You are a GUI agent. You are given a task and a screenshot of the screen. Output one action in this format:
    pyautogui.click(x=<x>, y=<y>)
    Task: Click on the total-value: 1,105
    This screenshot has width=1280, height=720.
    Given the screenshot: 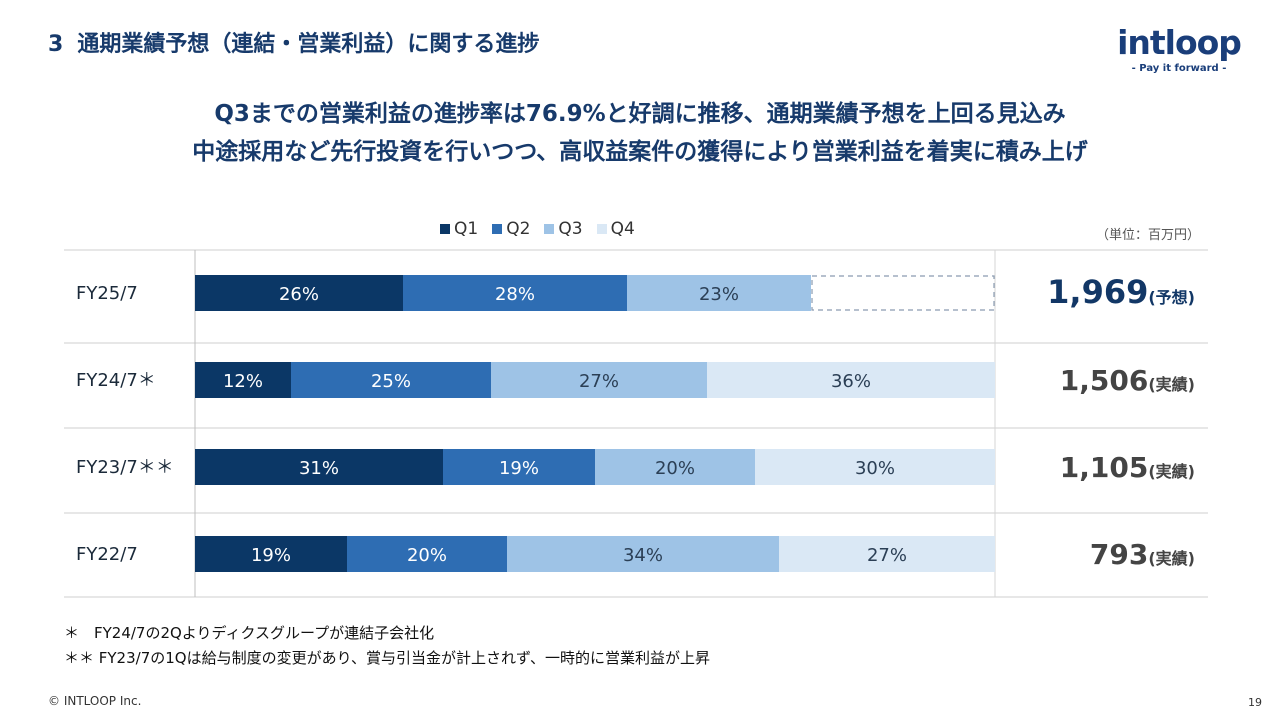 What is the action you would take?
    pyautogui.click(x=1104, y=467)
    